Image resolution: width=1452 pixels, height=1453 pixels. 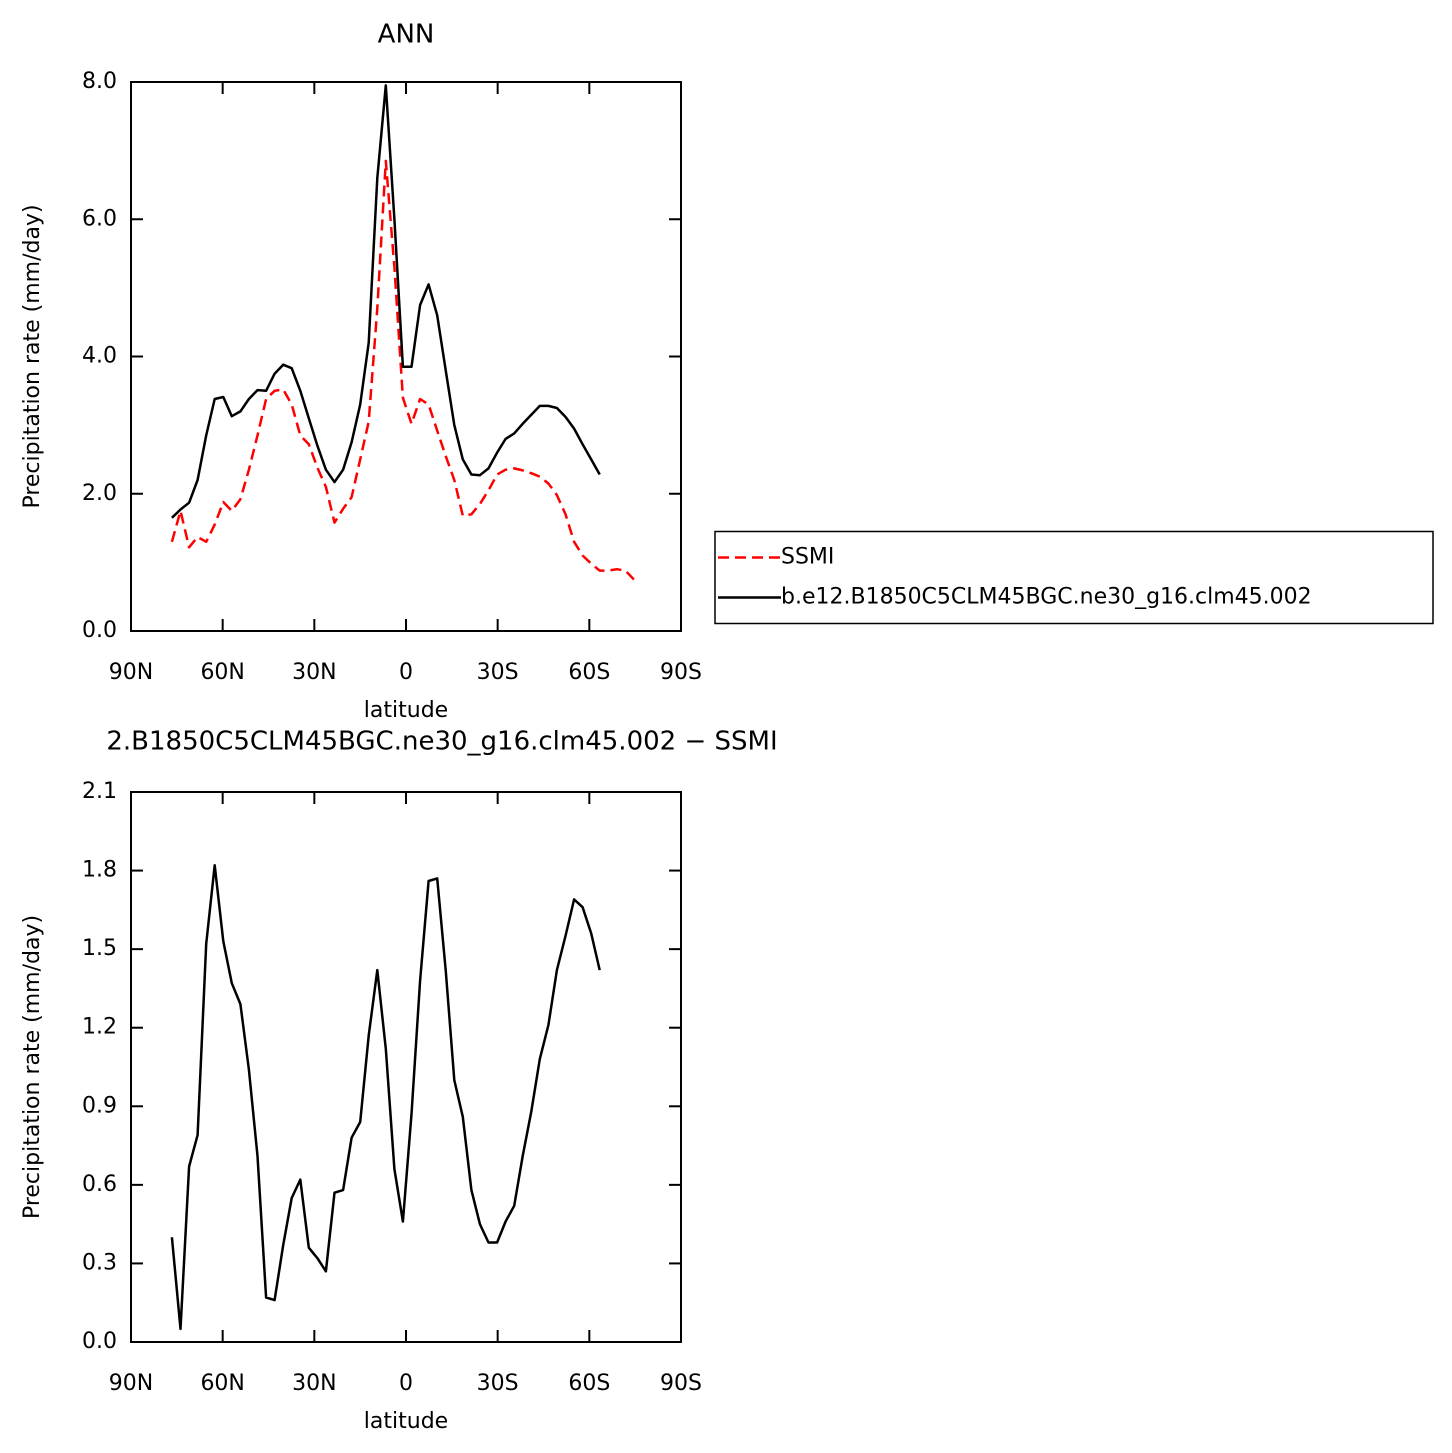 What do you see at coordinates (99, 1027) in the screenshot?
I see `y-tick-label: 1.2` at bounding box center [99, 1027].